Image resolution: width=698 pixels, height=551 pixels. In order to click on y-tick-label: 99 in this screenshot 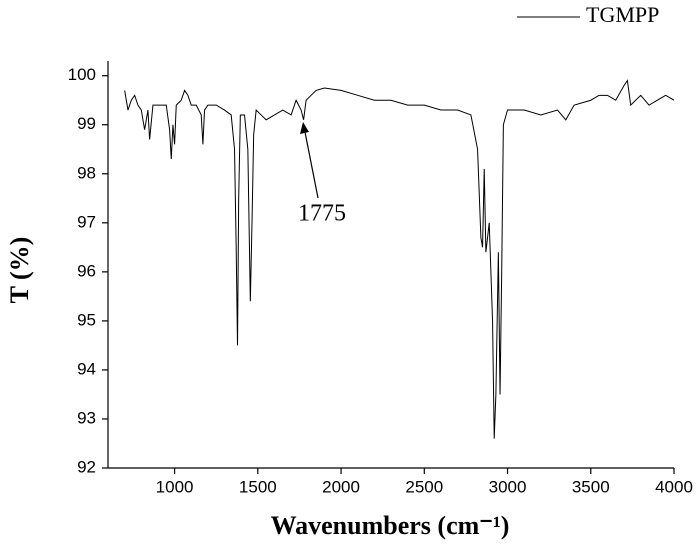, I will do `click(86, 123)`.